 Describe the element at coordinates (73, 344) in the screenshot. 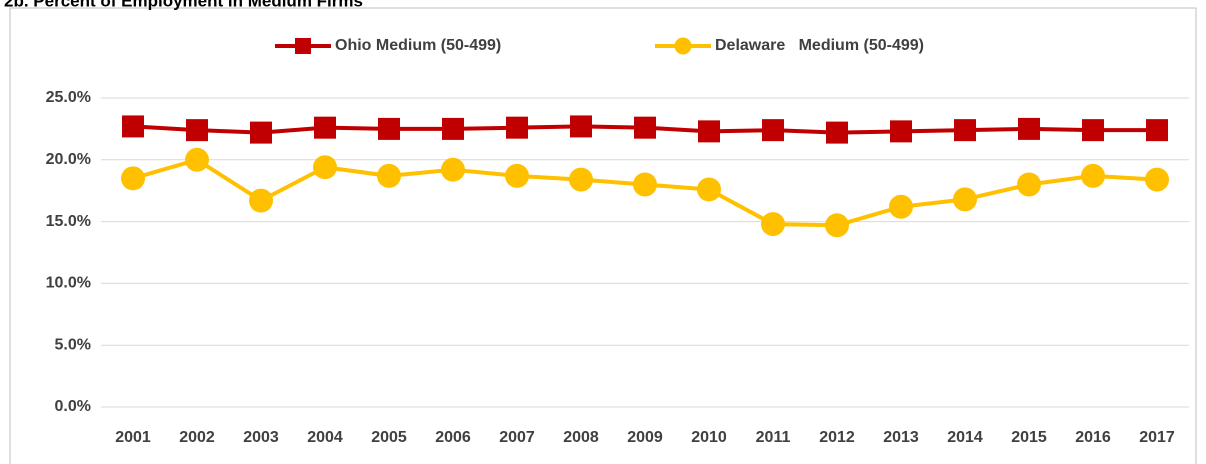

I see `y-tick-label: 5.0%` at that location.